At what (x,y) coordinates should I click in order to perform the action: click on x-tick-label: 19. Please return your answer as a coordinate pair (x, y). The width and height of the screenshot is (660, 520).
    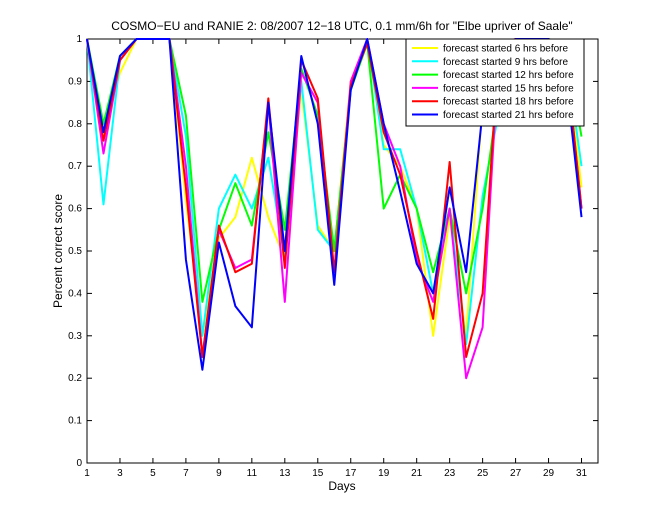
    Looking at the image, I should click on (384, 473).